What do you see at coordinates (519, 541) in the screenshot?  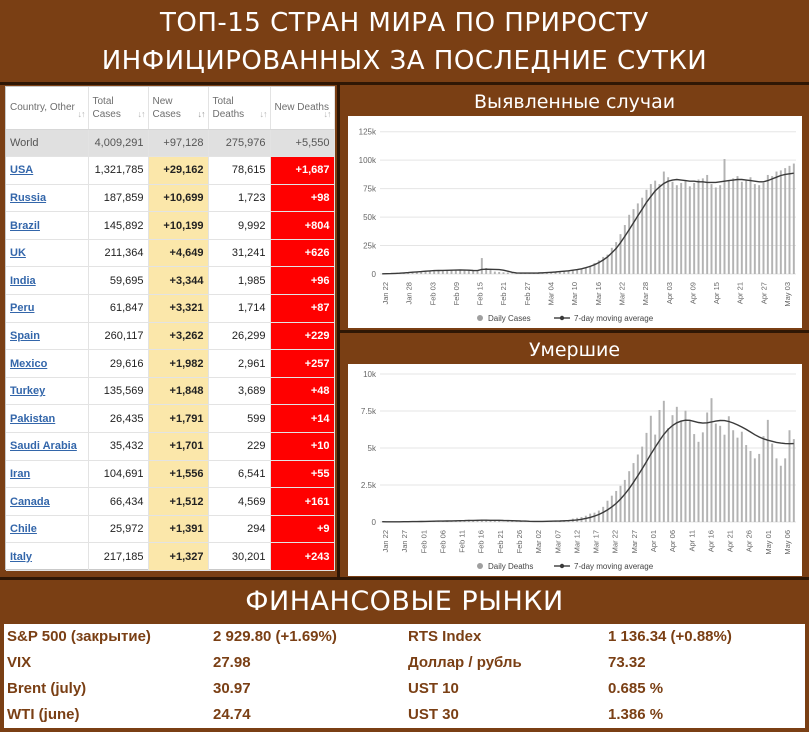 I see `x-tick-label: Feb 26` at bounding box center [519, 541].